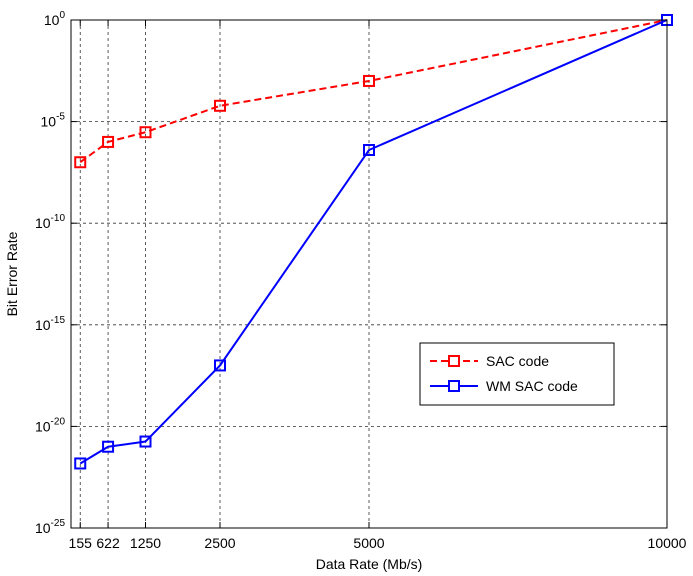 This screenshot has width=693, height=576. Describe the element at coordinates (667, 543) in the screenshot. I see `x-tick-label: 10000` at that location.